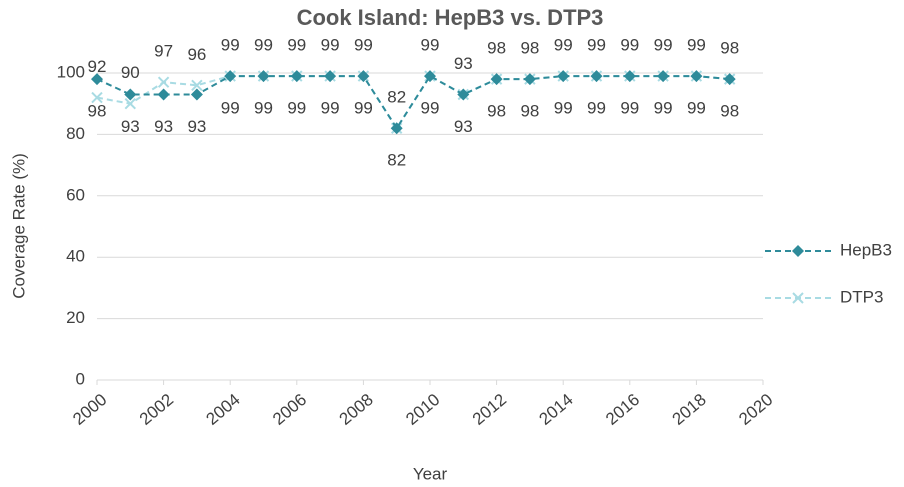 The width and height of the screenshot is (904, 487). What do you see at coordinates (450, 17) in the screenshot?
I see `chart-title: Cook Island: HepB3 vs. DTP3` at bounding box center [450, 17].